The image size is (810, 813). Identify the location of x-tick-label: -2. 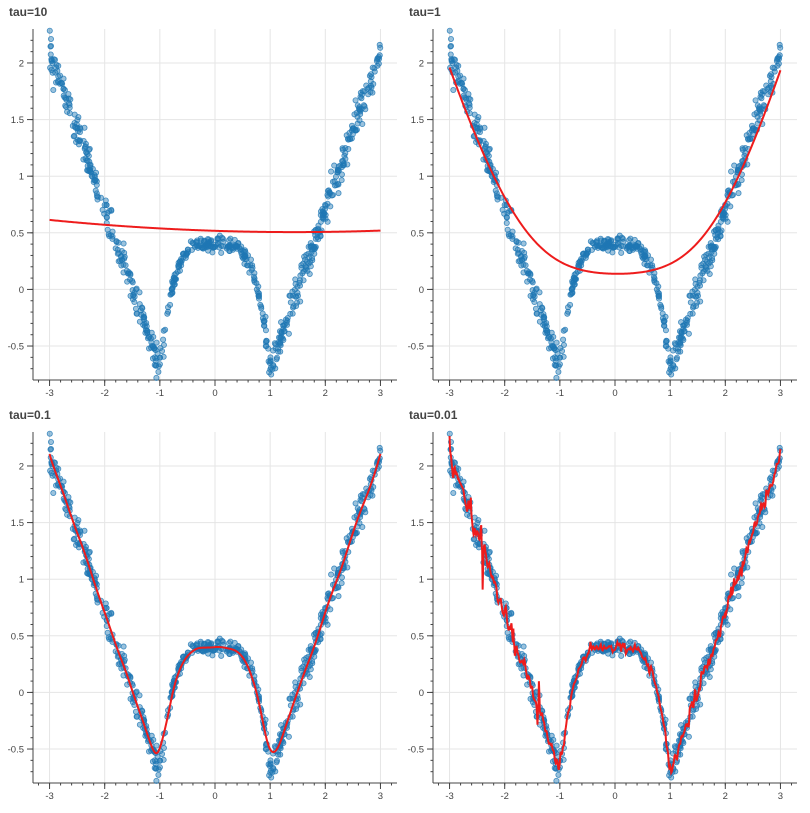
(504, 393).